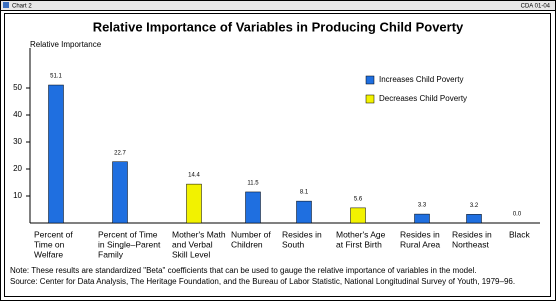  I want to click on y-tick-label: 30, so click(17, 141).